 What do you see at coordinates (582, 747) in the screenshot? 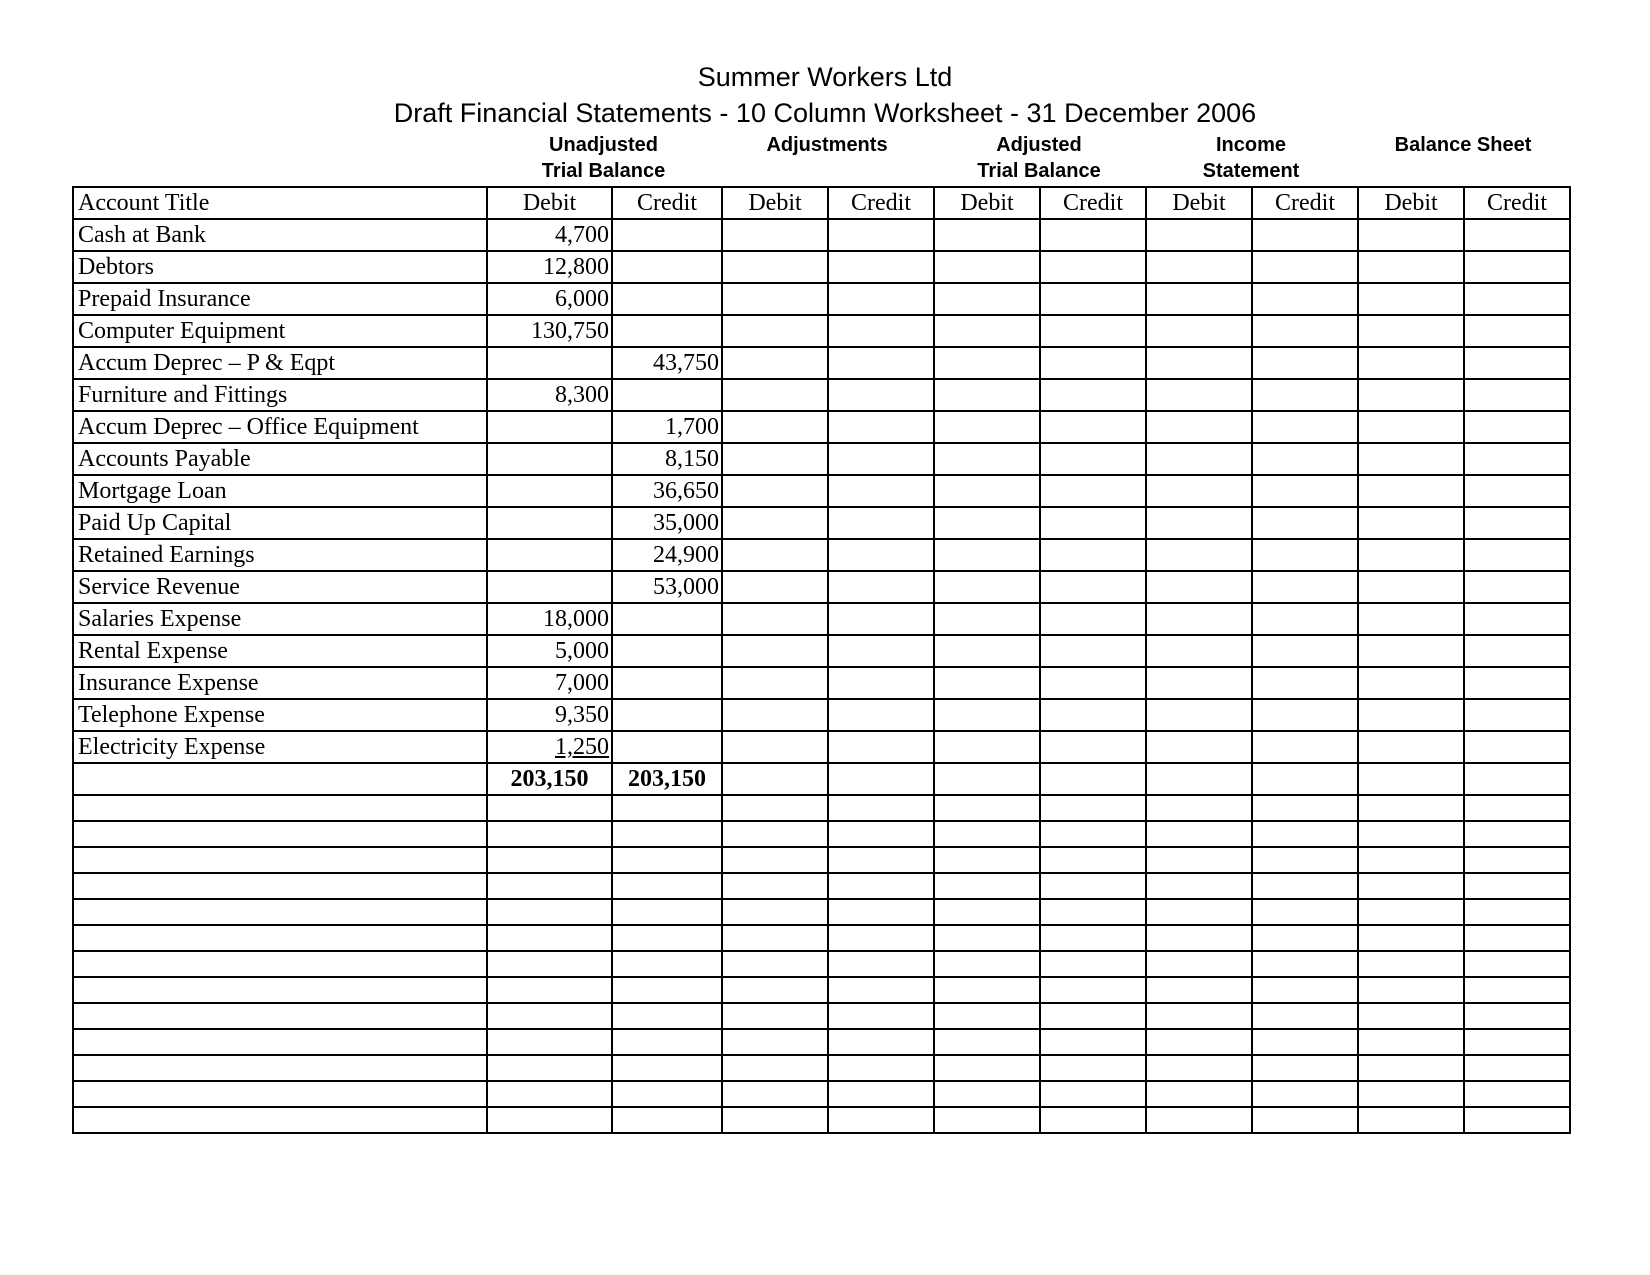
I see `debit-amount: 1,250` at bounding box center [582, 747].